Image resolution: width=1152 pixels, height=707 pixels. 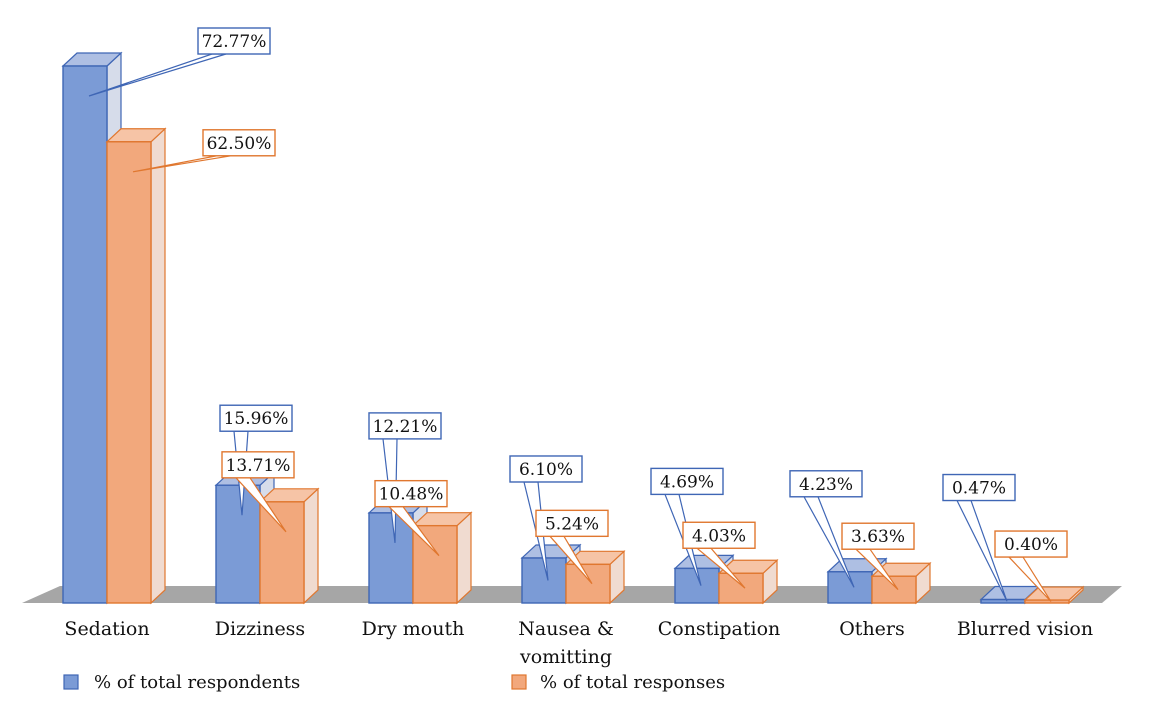 I want to click on legend-label-respondents: % of total respondents, so click(x=197, y=682).